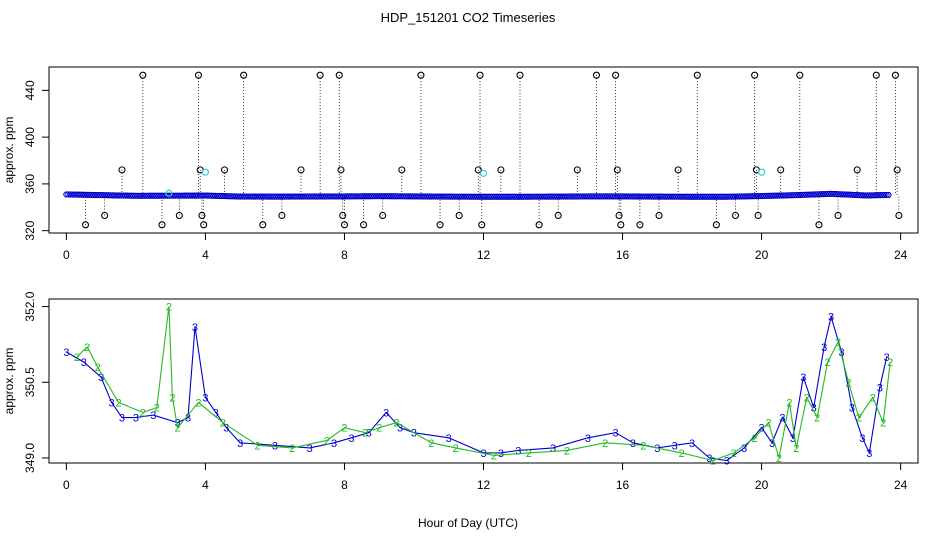 Image resolution: width=936 pixels, height=540 pixels. I want to click on overview-x-tick-label: 12, so click(484, 255).